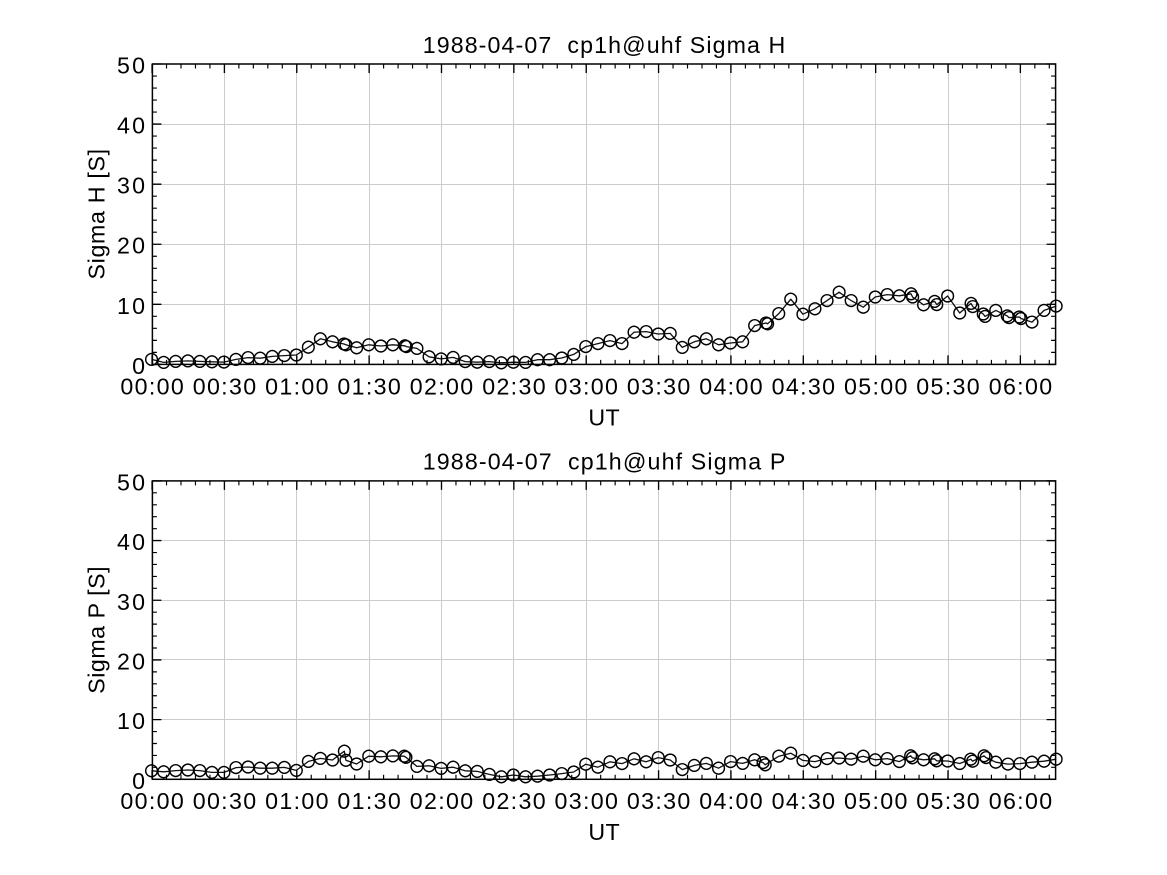 The height and width of the screenshot is (875, 1167). I want to click on svg-text: Sigma P [S], so click(96, 629).